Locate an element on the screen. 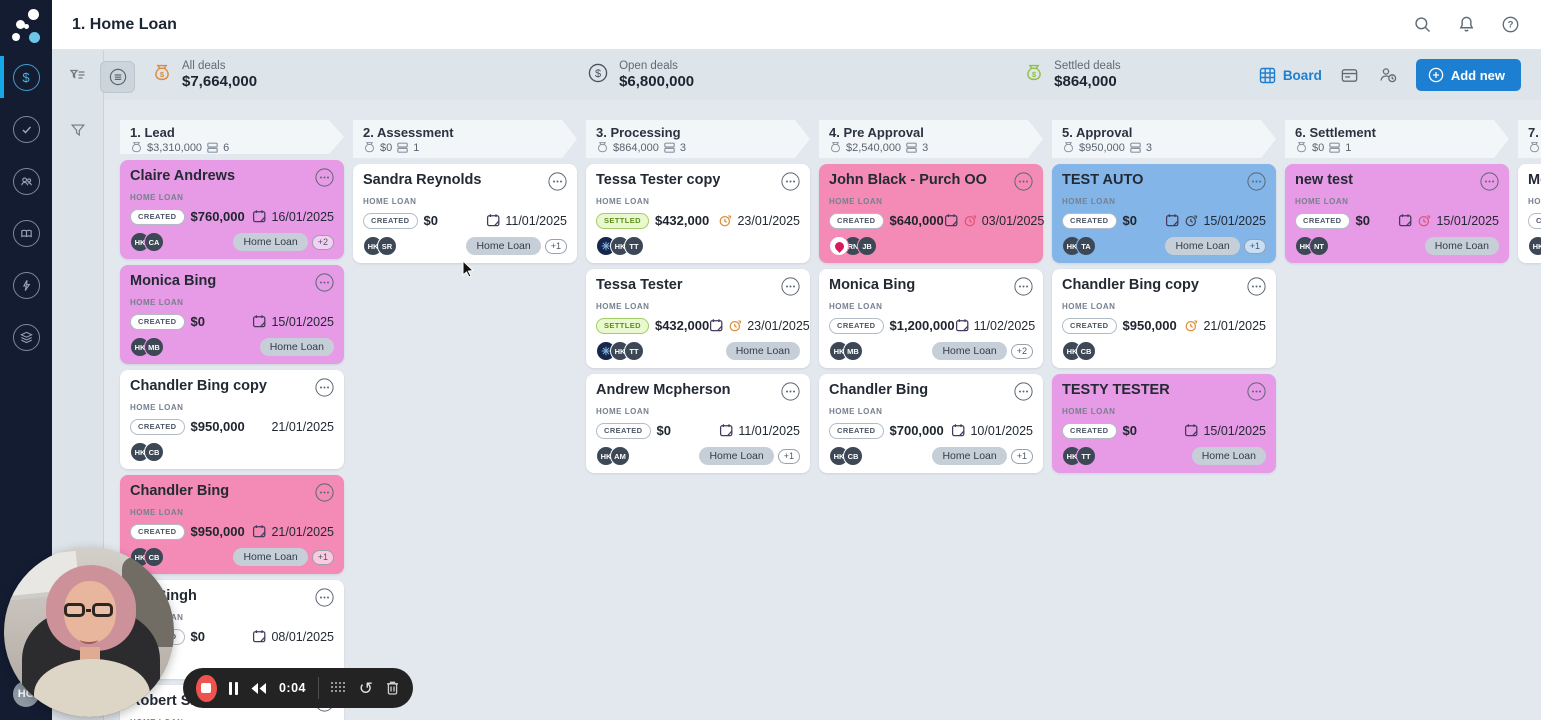 This screenshot has height=720, width=1541. avatar-group: HK NT is located at coordinates (1312, 246).